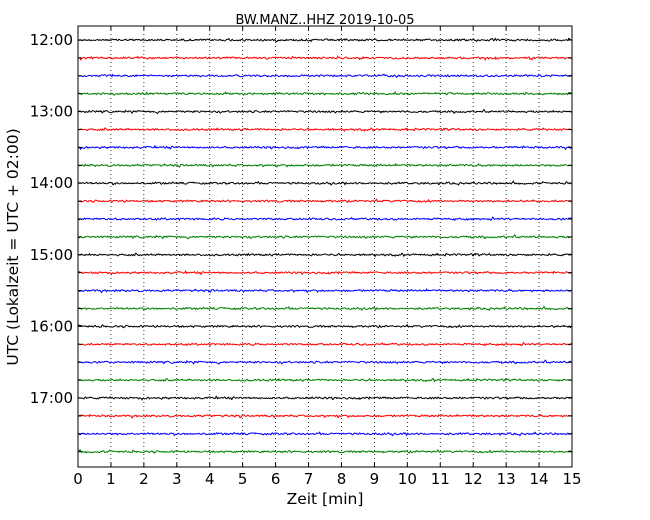 The width and height of the screenshot is (650, 520). What do you see at coordinates (78, 479) in the screenshot?
I see `x-tick-label: 0` at bounding box center [78, 479].